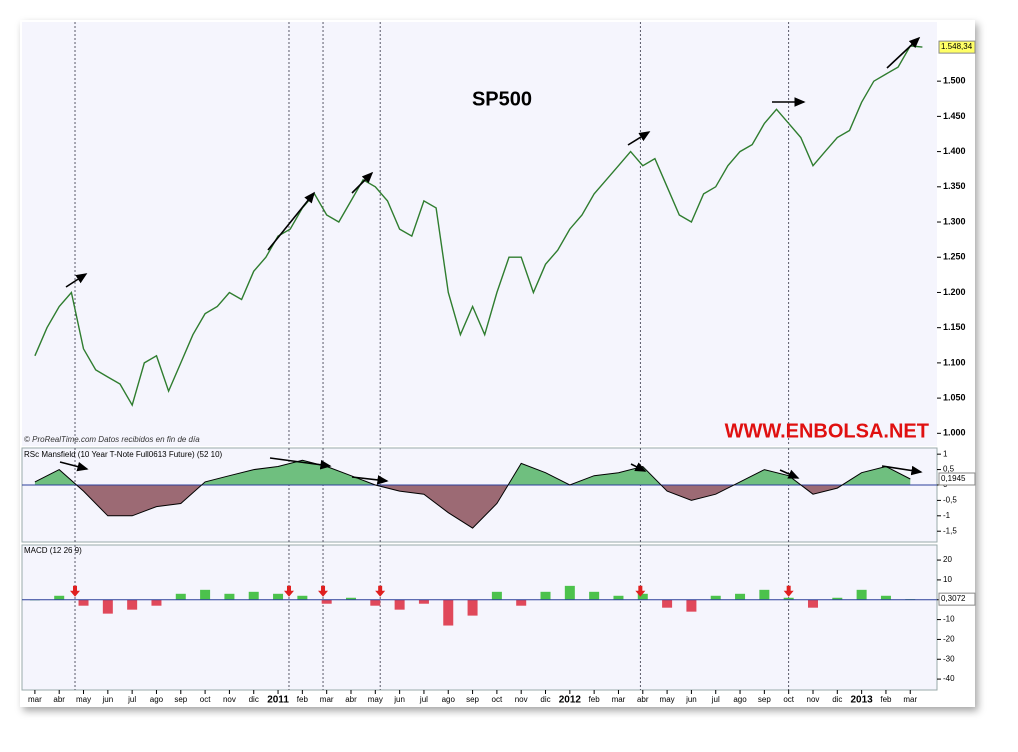 The image size is (1018, 752). I want to click on y-tick-label: -20, so click(949, 639).